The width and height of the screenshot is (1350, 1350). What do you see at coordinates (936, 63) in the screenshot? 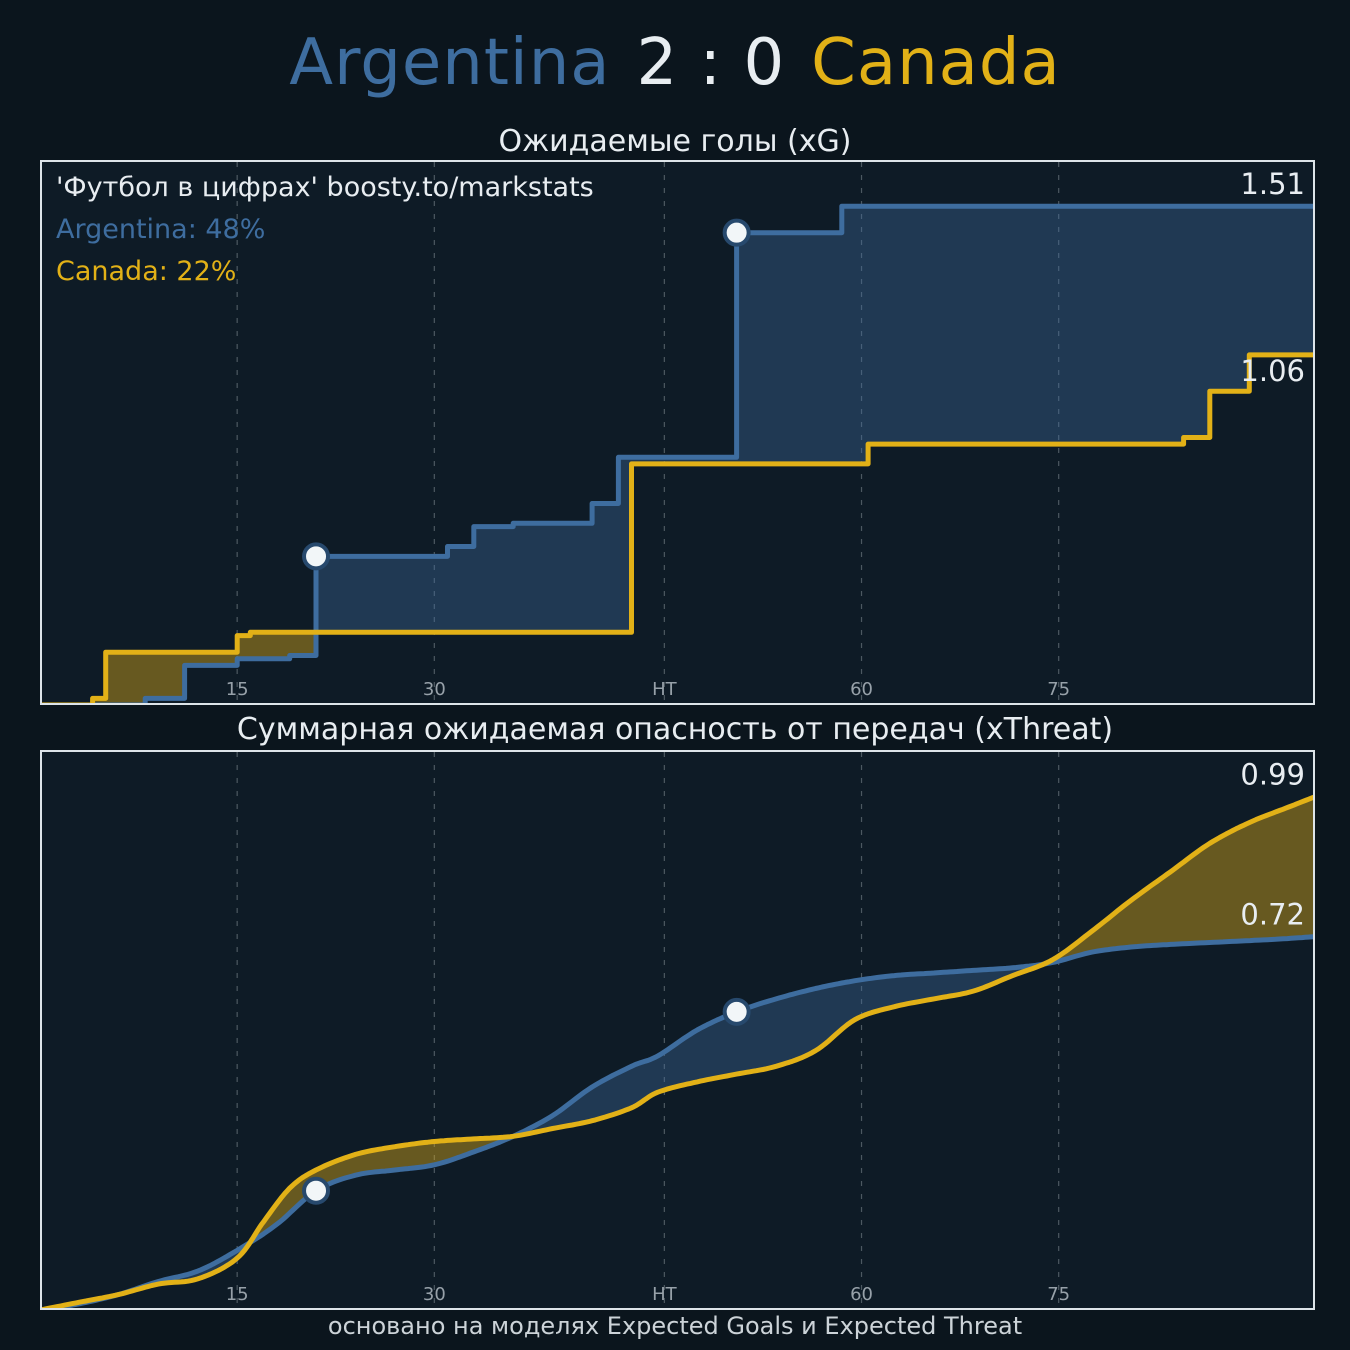
I see `away-team-name: Canada` at bounding box center [936, 63].